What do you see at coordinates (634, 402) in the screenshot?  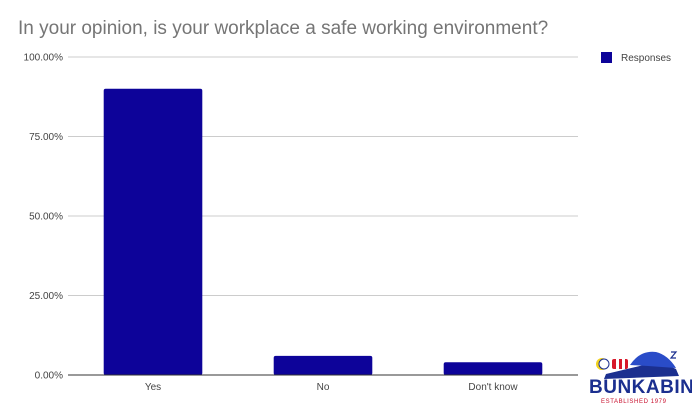 I see `logo-tagline: ESTABLISHED 1979` at bounding box center [634, 402].